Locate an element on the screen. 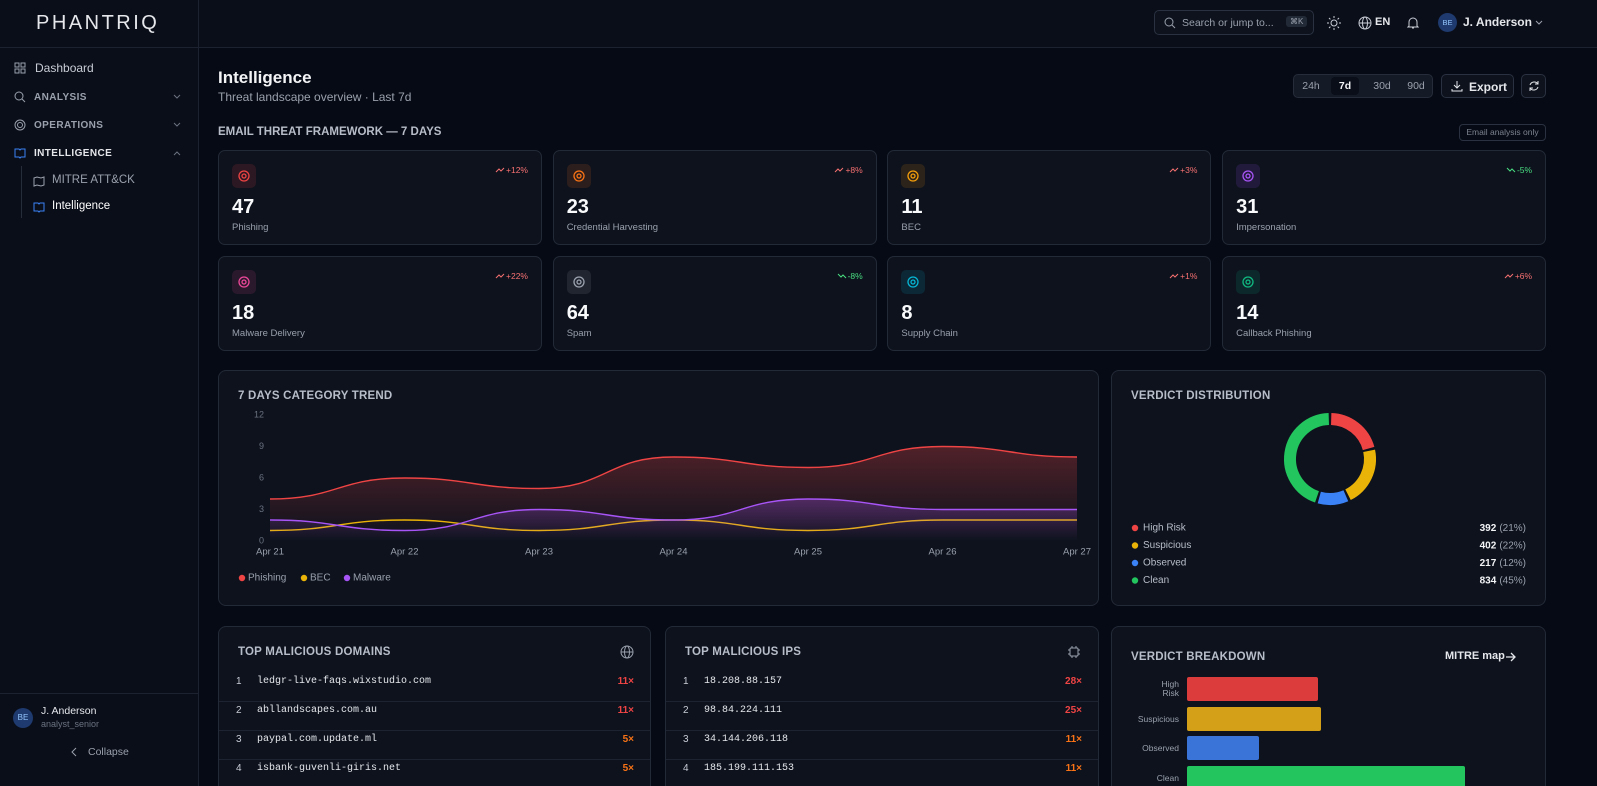 The height and width of the screenshot is (786, 1597). card-change: -8% is located at coordinates (850, 276).